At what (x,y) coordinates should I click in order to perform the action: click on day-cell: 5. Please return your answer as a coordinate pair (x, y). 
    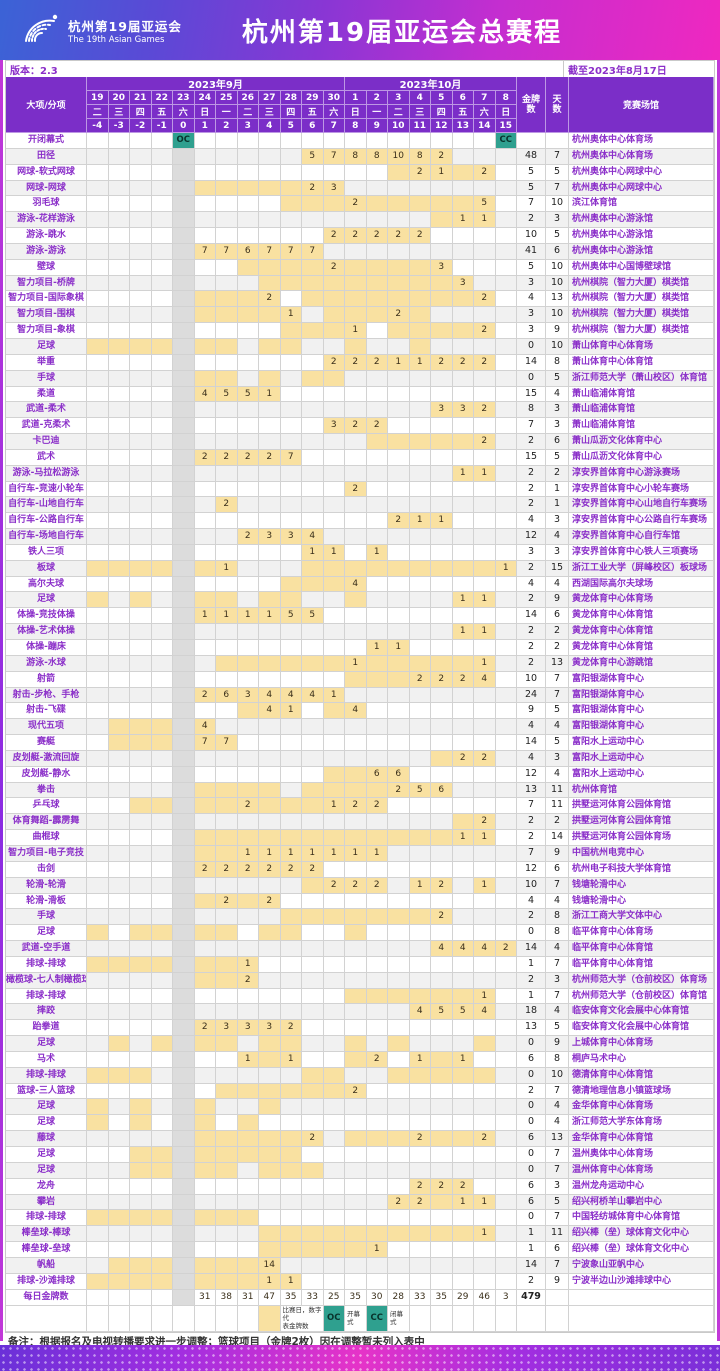
    Looking at the image, I should click on (291, 616).